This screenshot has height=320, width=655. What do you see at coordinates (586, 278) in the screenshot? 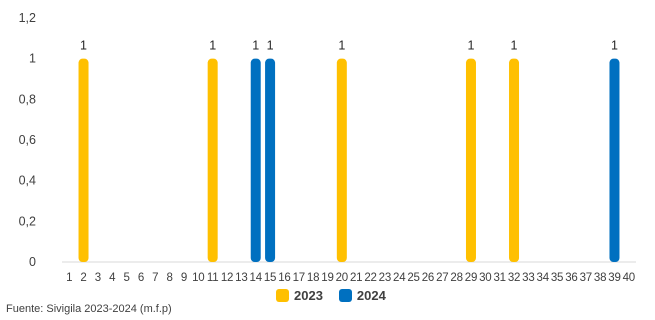
I see `x-tick-label: 37` at bounding box center [586, 278].